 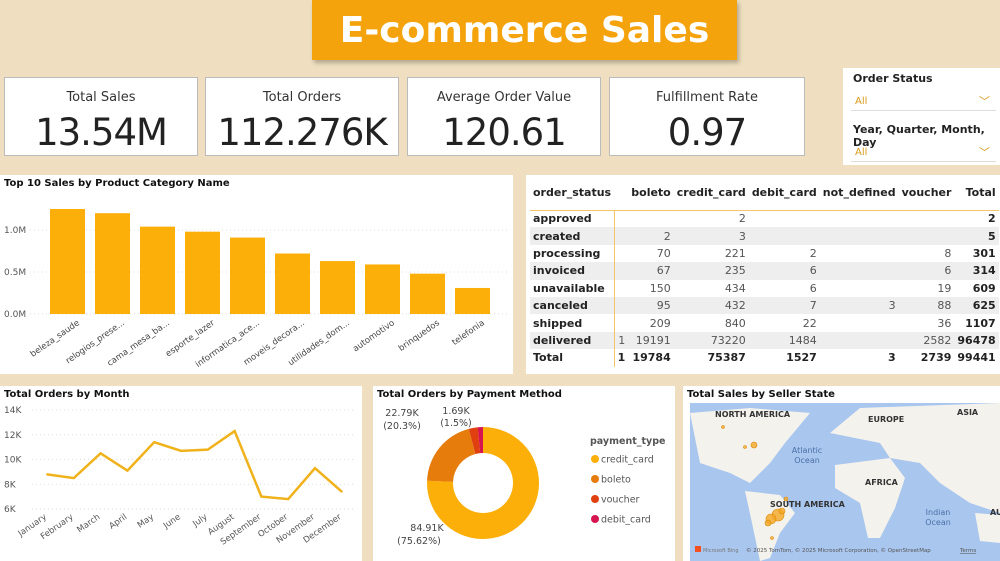 What do you see at coordinates (938, 512) in the screenshot?
I see `map-label-indian: Indian` at bounding box center [938, 512].